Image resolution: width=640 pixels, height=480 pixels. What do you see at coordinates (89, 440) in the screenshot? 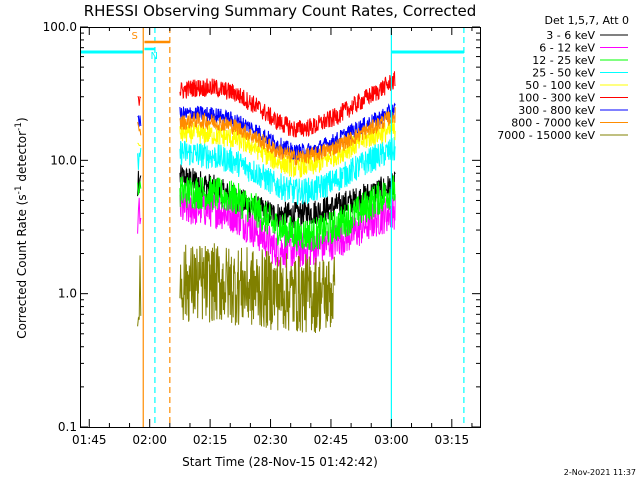
I see `x-tick-label: 01:45` at bounding box center [89, 440].